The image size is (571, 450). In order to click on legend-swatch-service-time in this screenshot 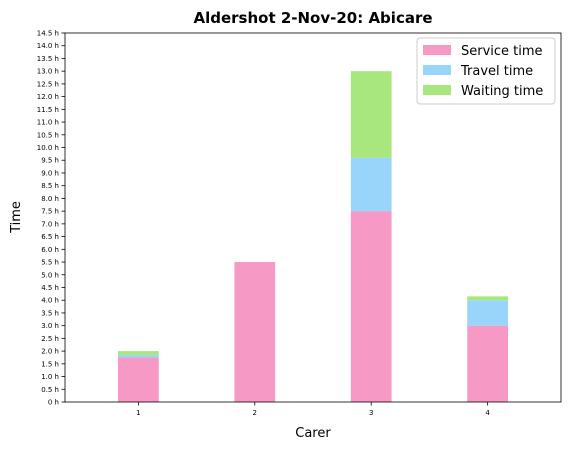, I will do `click(437, 50)`.